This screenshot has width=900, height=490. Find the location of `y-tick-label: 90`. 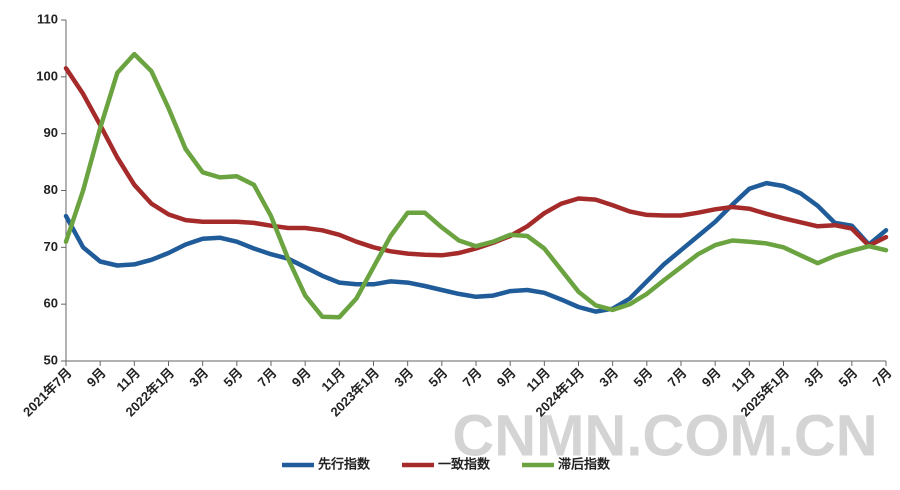

y-tick-label: 90 is located at coordinates (51, 132).